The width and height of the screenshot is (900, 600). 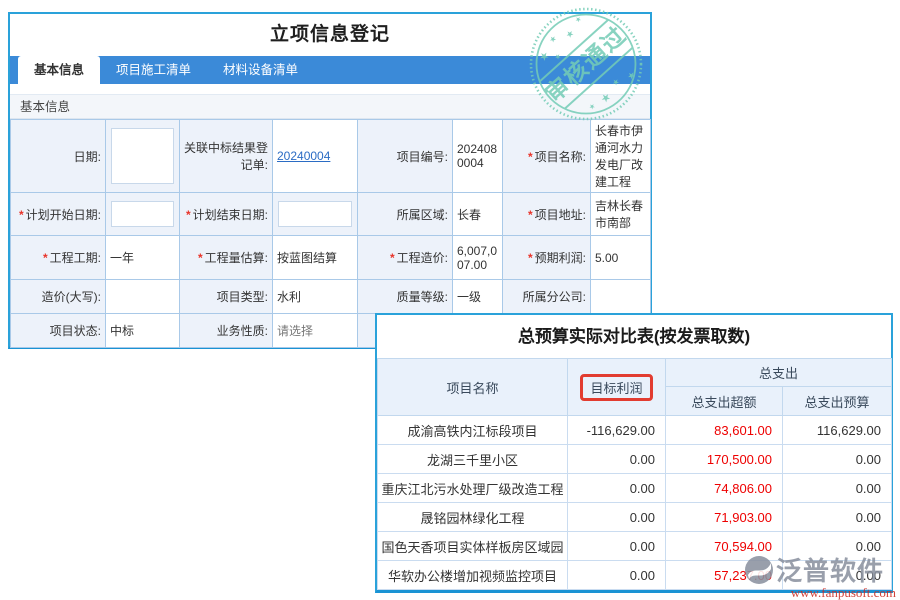 I want to click on expected-profit-value: 5.00, so click(x=620, y=257).